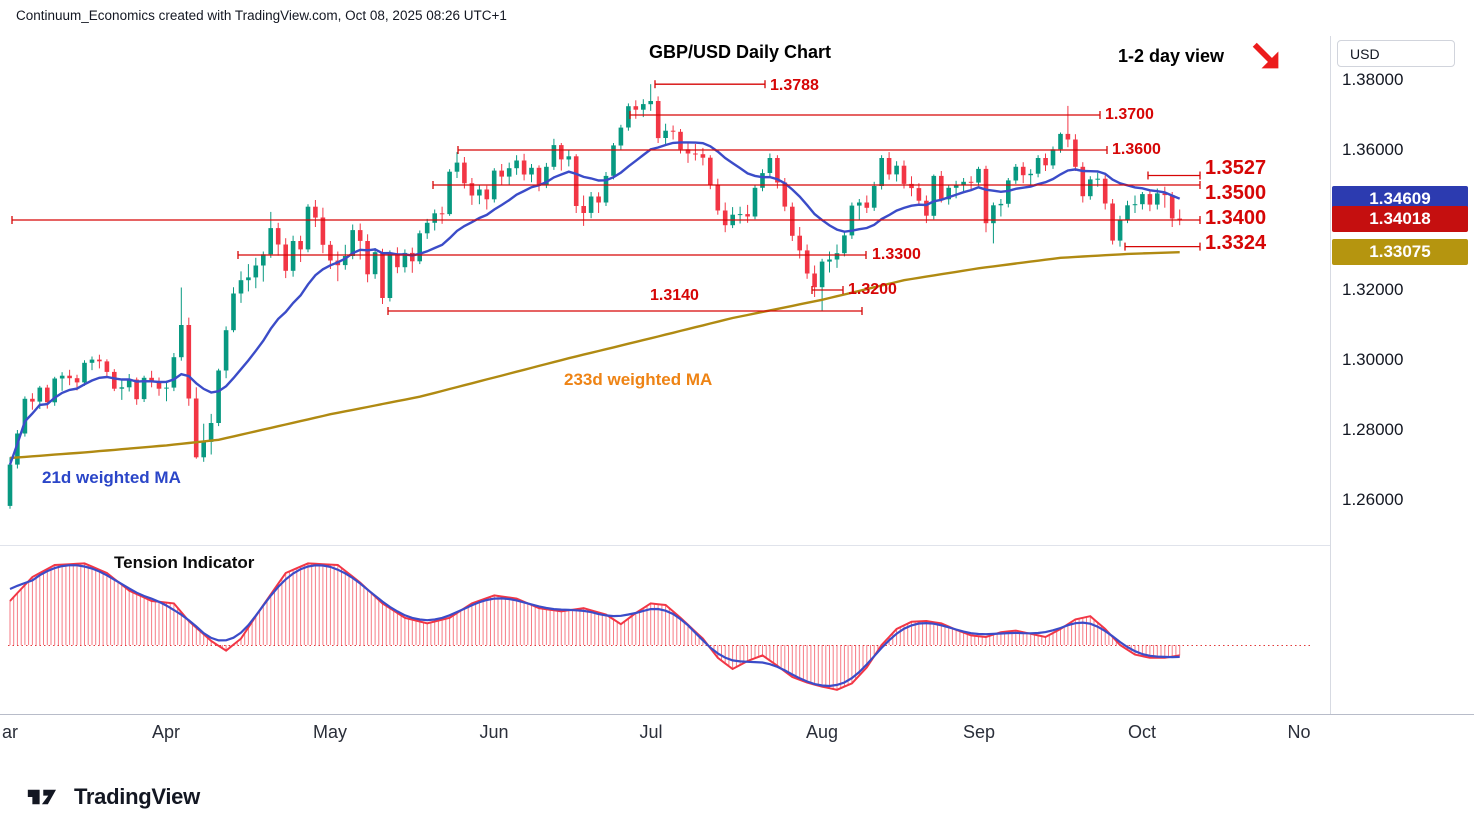  What do you see at coordinates (822, 732) in the screenshot?
I see `x-axis-label-Aug: Aug` at bounding box center [822, 732].